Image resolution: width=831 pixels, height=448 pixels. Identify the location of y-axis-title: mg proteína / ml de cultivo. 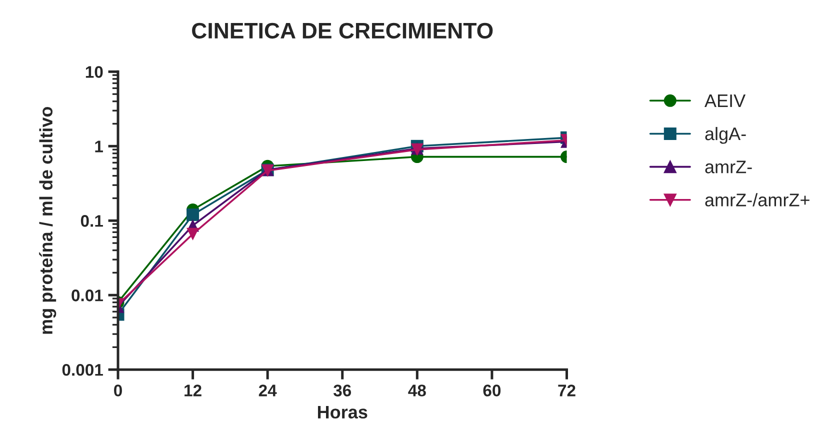
(47, 220).